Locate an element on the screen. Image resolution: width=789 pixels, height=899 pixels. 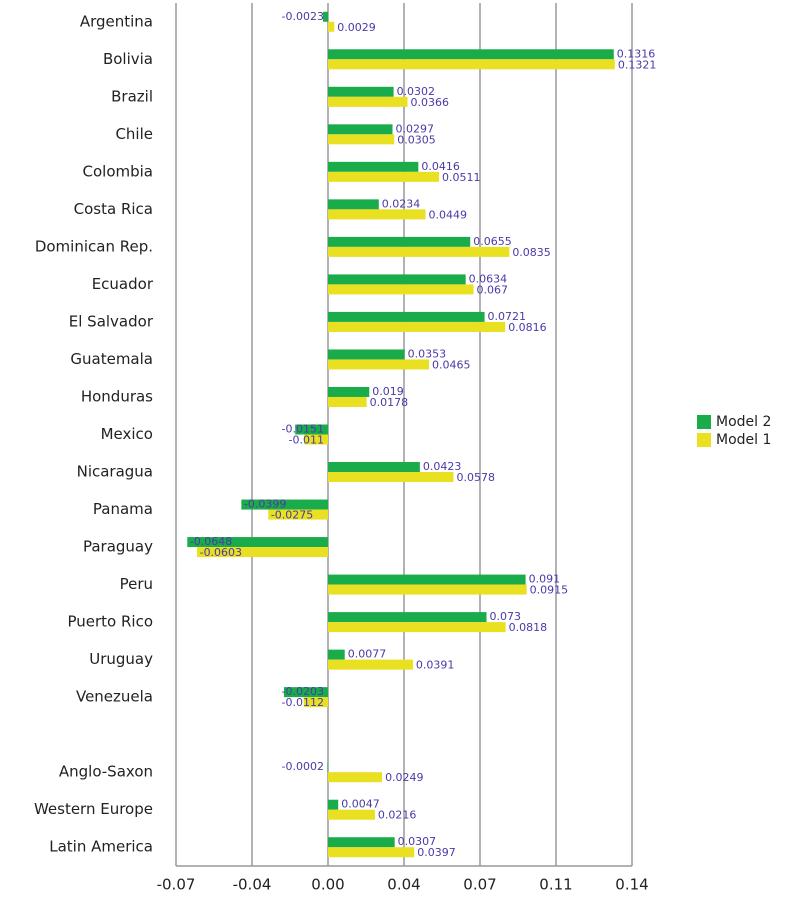
value-label: -0.0112 is located at coordinates (303, 702).